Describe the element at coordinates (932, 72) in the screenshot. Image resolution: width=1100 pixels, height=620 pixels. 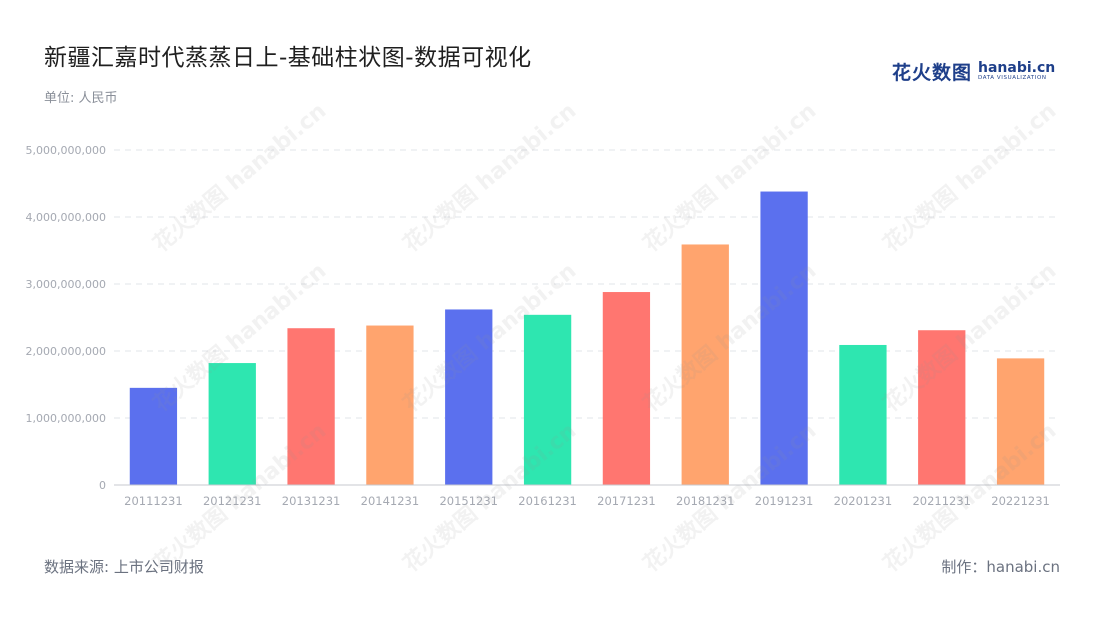
I see `logo-cn-text: 花火数图` at that location.